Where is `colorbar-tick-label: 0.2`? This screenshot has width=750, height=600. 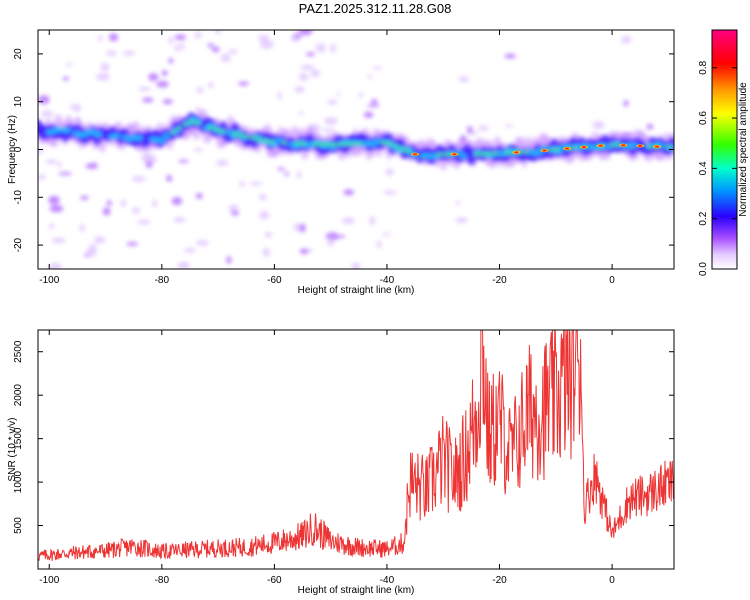 colorbar-tick-label: 0.2 is located at coordinates (703, 218).